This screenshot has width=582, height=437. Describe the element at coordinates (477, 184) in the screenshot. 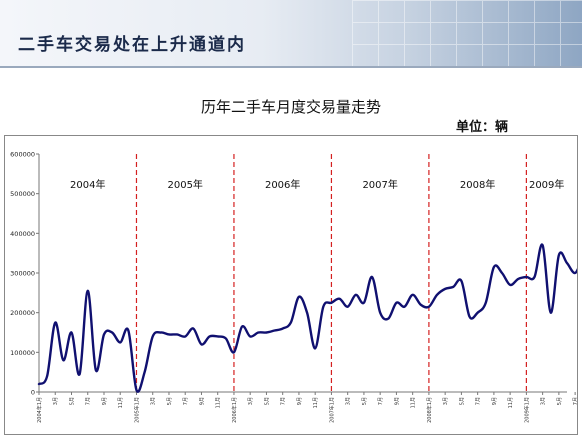

I see `year-label: 2008年` at that location.